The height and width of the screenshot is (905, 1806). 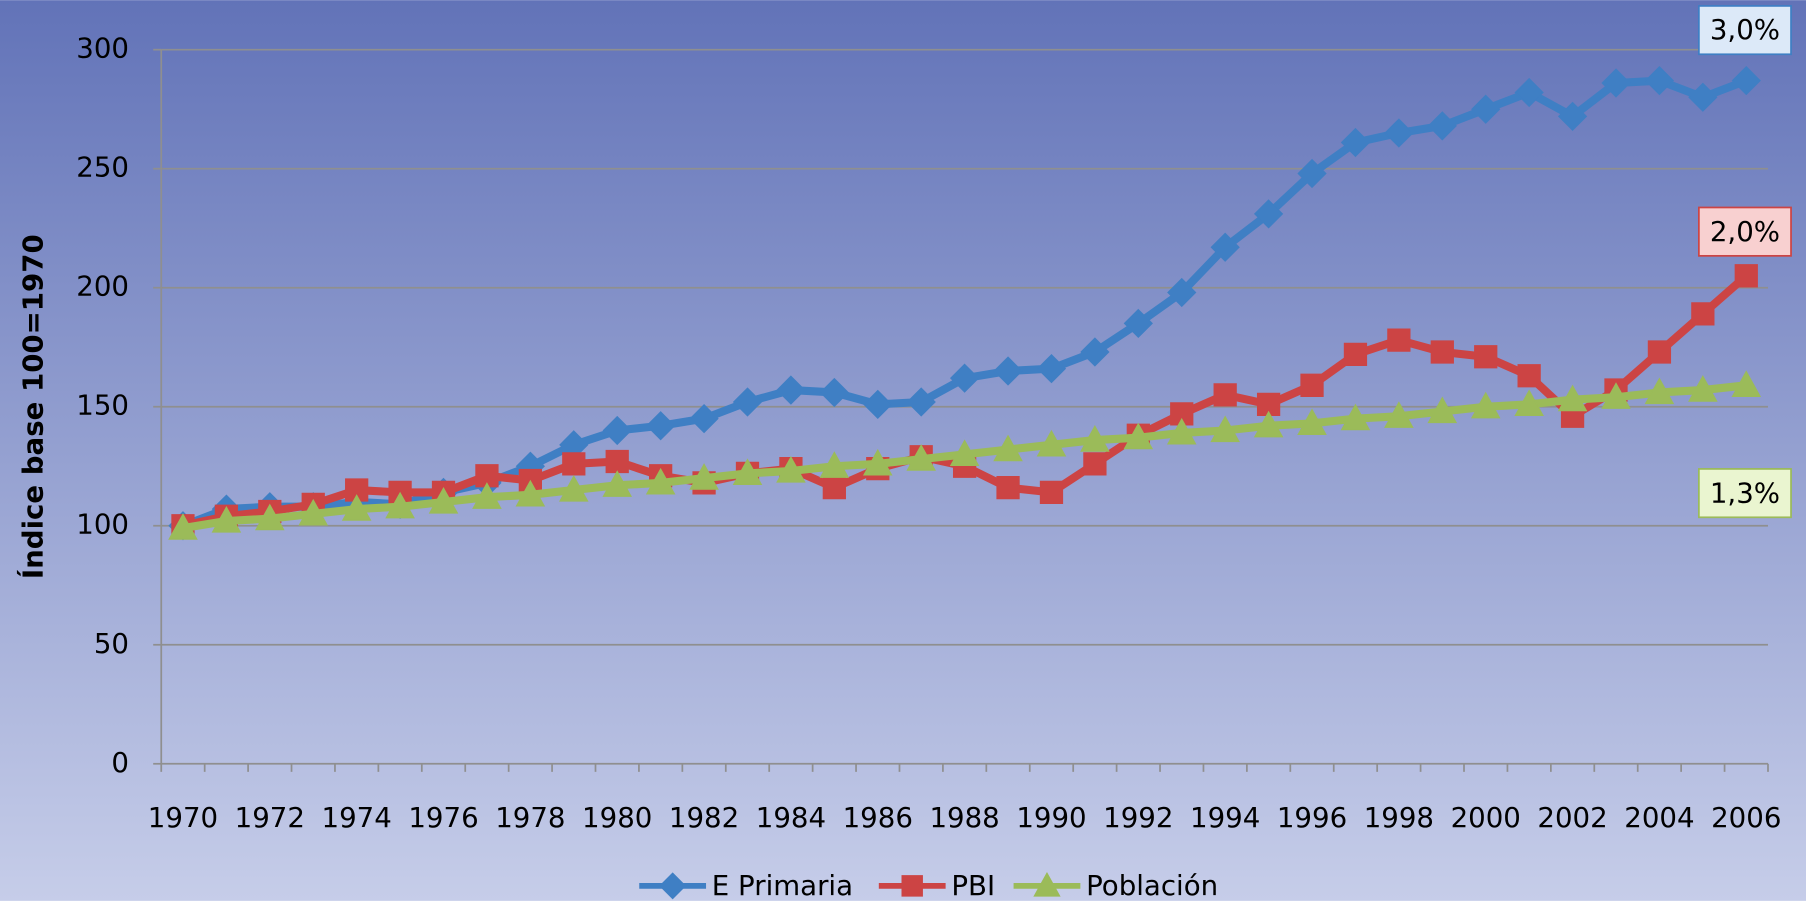 I want to click on x-tick-label: 1992, so click(x=1138, y=817).